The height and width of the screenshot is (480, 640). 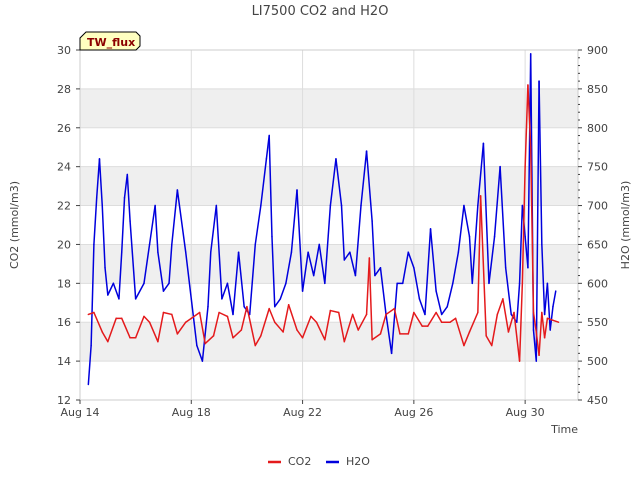 What do you see at coordinates (597, 167) in the screenshot?
I see `y-right-tick-label: 750` at bounding box center [597, 167].